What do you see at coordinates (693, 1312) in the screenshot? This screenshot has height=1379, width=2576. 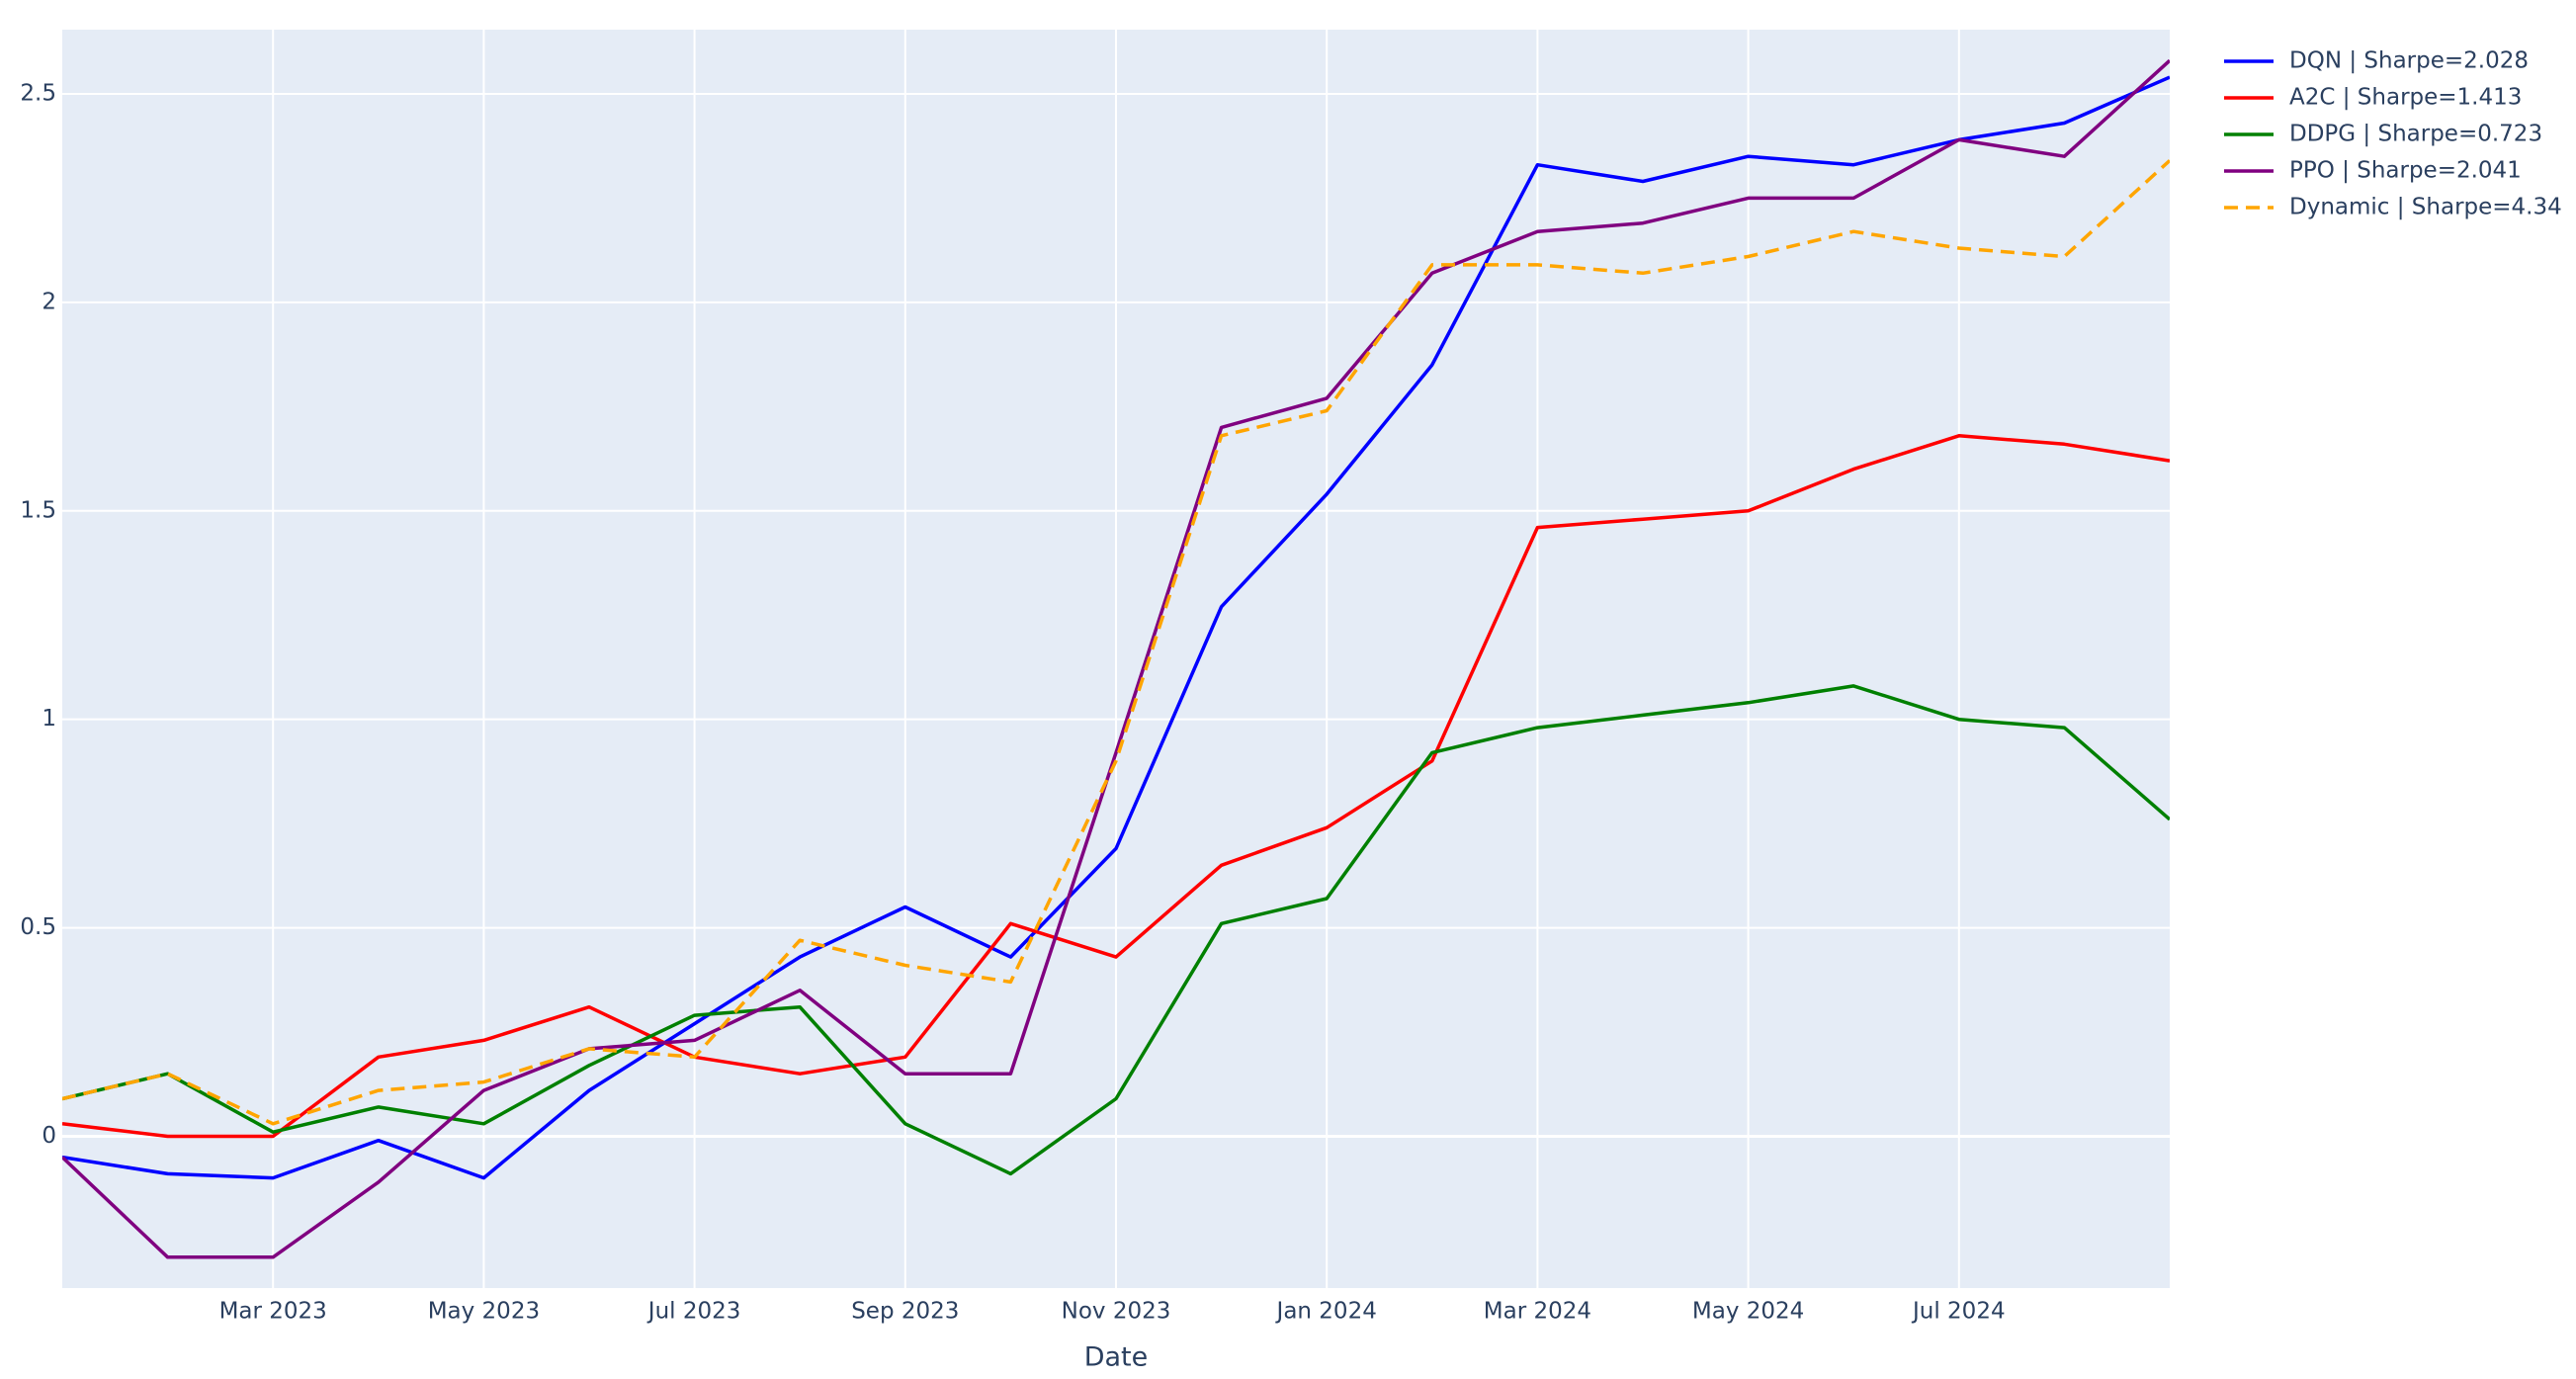 I see `x-tick-label: Jul 2023` at bounding box center [693, 1312].